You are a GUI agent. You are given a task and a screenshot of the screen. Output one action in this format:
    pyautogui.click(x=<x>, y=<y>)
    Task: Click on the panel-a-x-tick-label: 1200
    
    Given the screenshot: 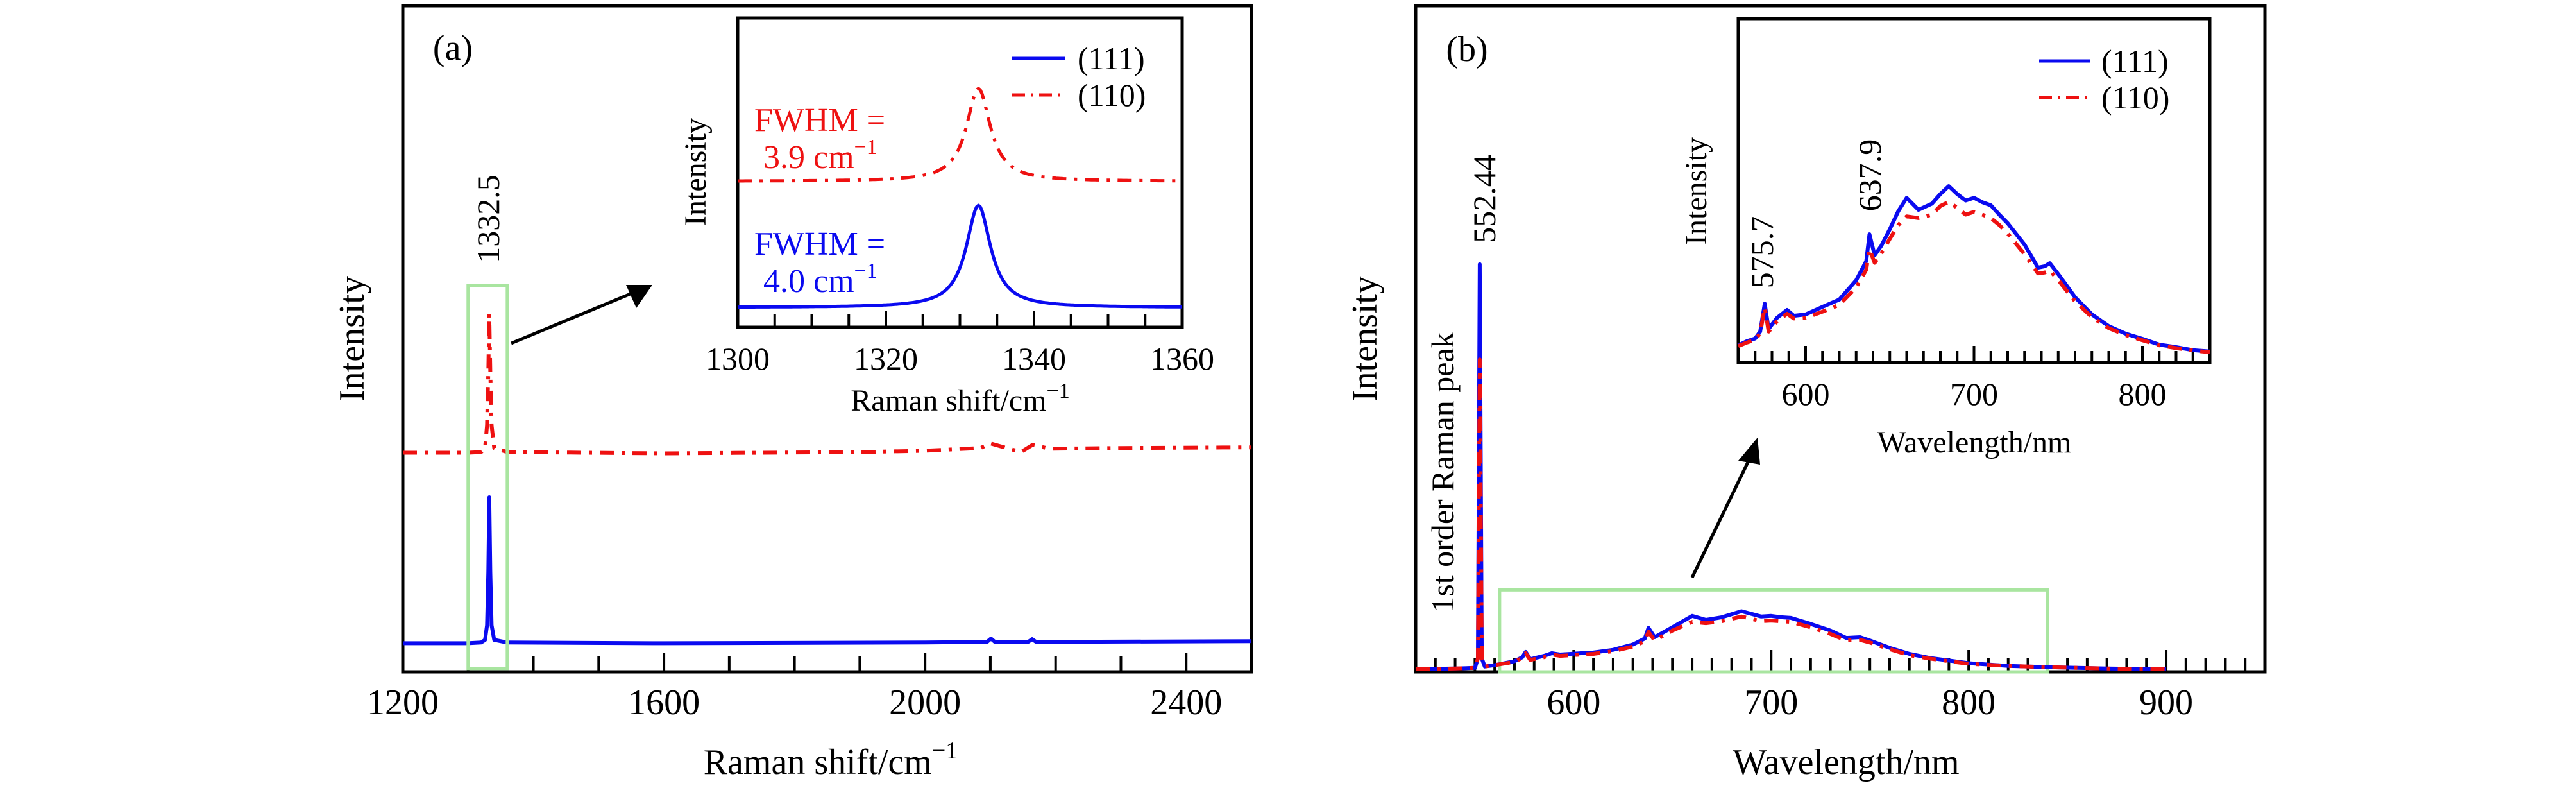 What is the action you would take?
    pyautogui.click(x=403, y=703)
    